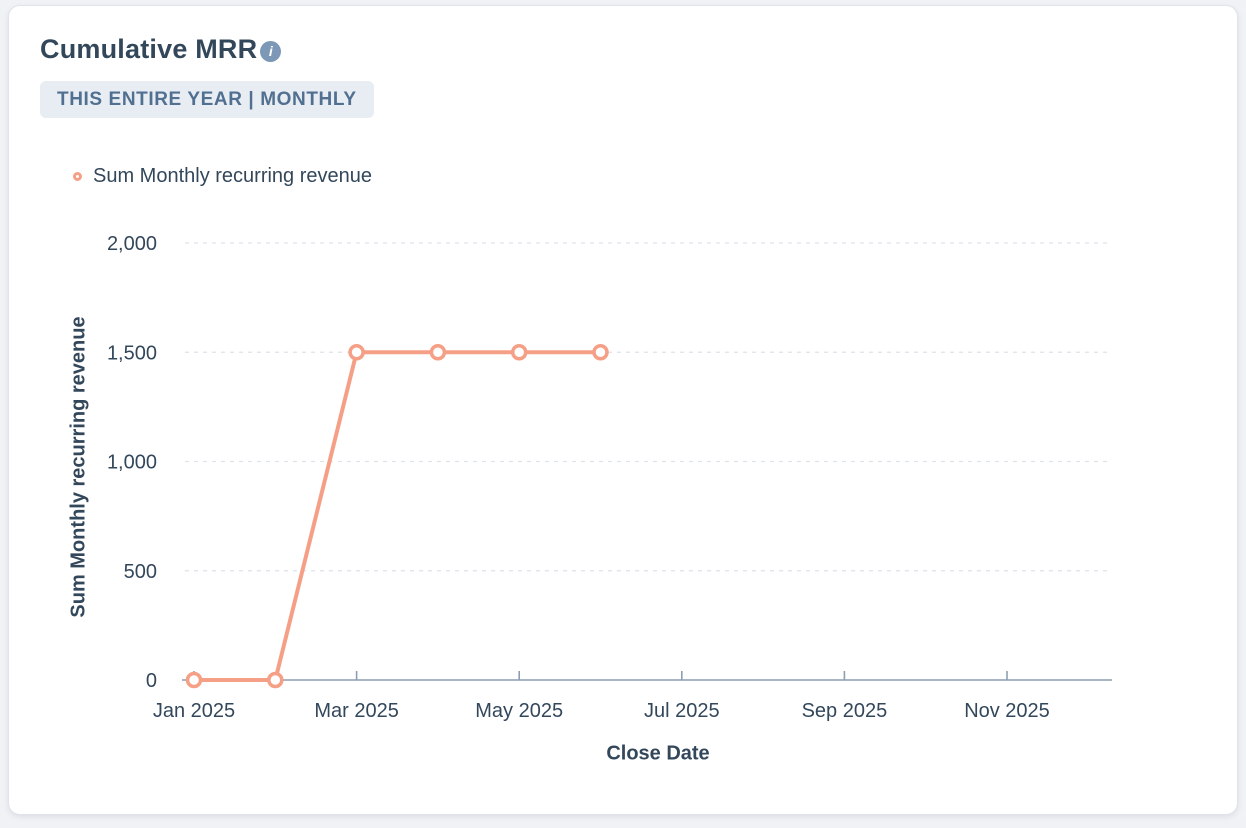 The width and height of the screenshot is (1246, 828). What do you see at coordinates (356, 711) in the screenshot?
I see `x-tick-label: Mar 2025` at bounding box center [356, 711].